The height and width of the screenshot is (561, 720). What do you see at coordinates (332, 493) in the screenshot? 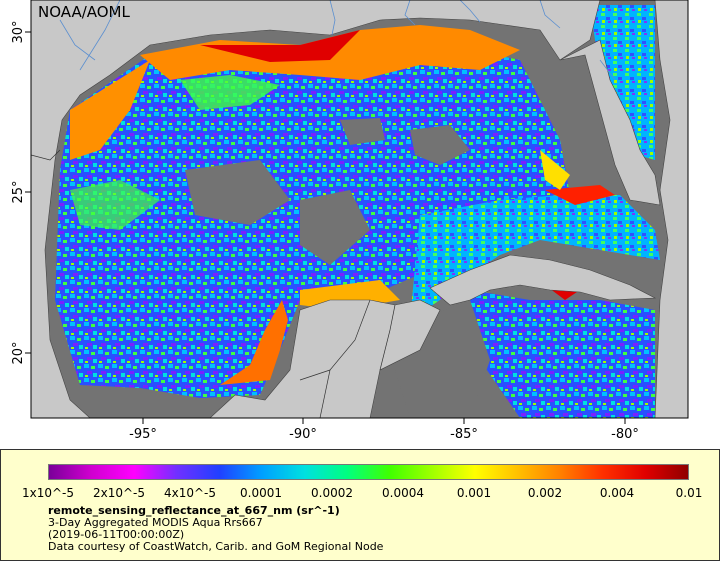
I see `cb-tick-4: 0.0002` at bounding box center [332, 493].